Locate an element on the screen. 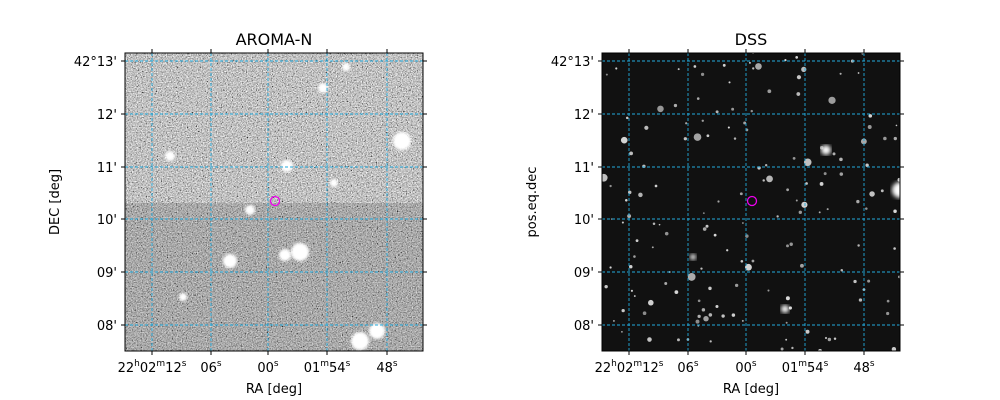  panel-title: DSS is located at coordinates (751, 39).